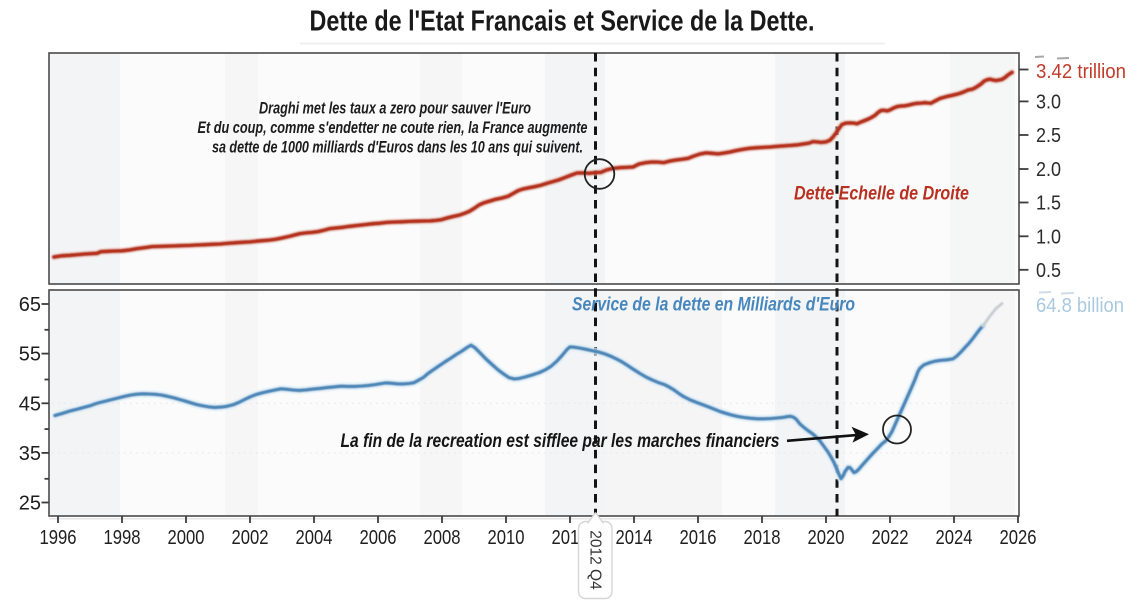 This screenshot has width=1134, height=611. Describe the element at coordinates (713, 304) in the screenshot. I see `svg-text:Service de la dette en Milliar: Service de la dette en Milliards d'Euro` at that location.